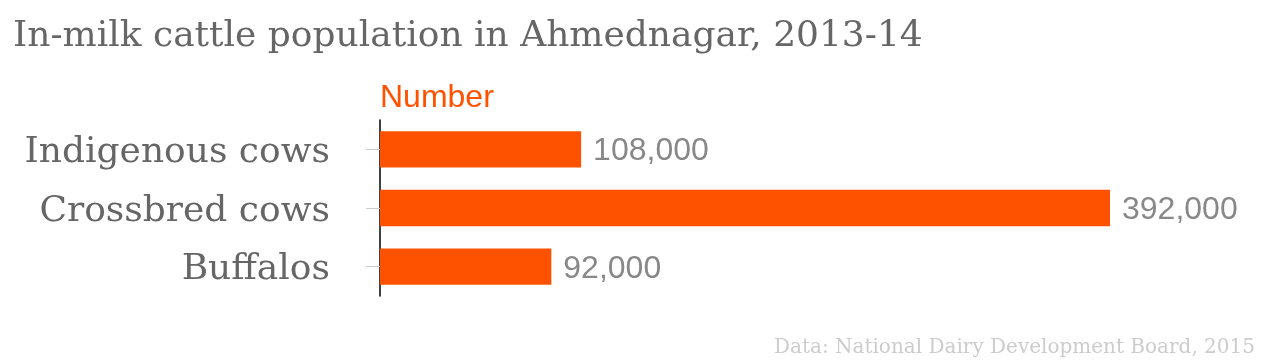  Describe the element at coordinates (651, 149) in the screenshot. I see `data-label: 108,000` at that location.